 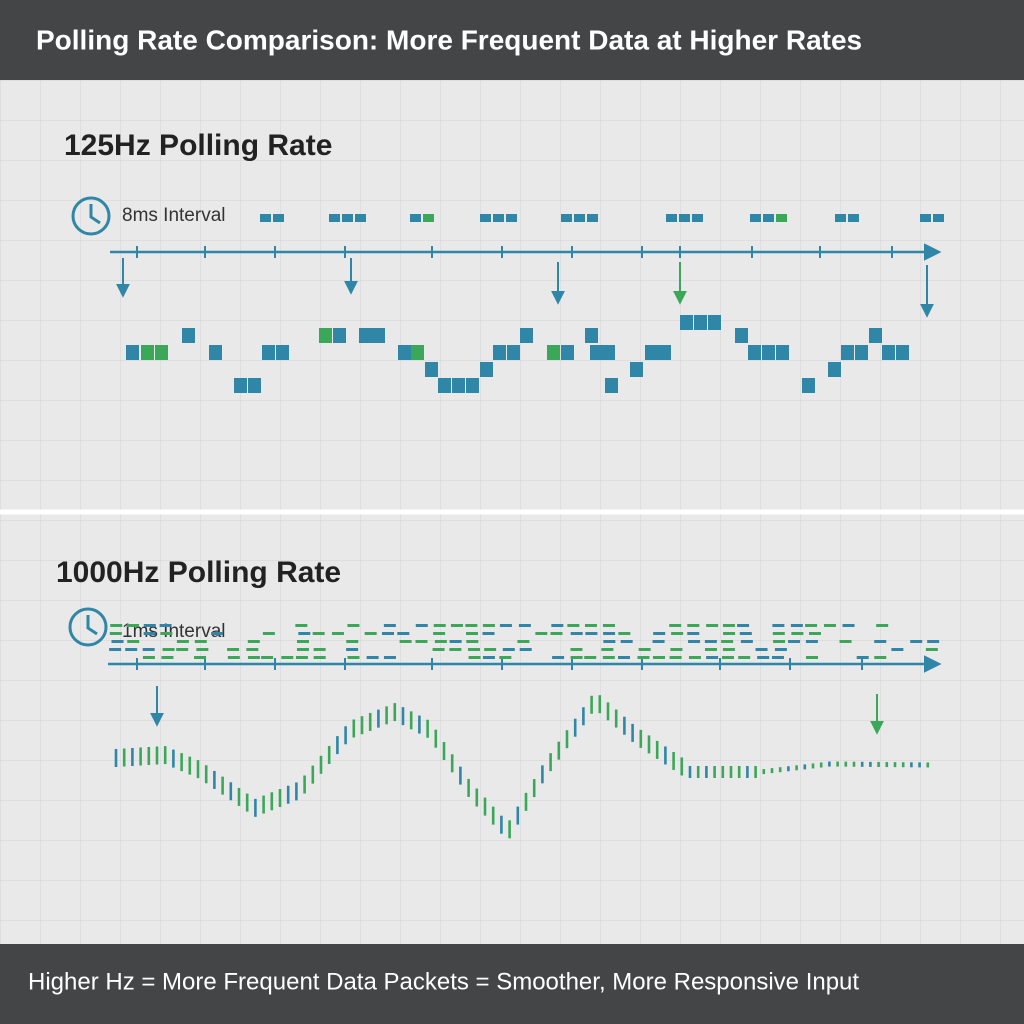 What do you see at coordinates (512, 984) in the screenshot?
I see `footer-bar` at bounding box center [512, 984].